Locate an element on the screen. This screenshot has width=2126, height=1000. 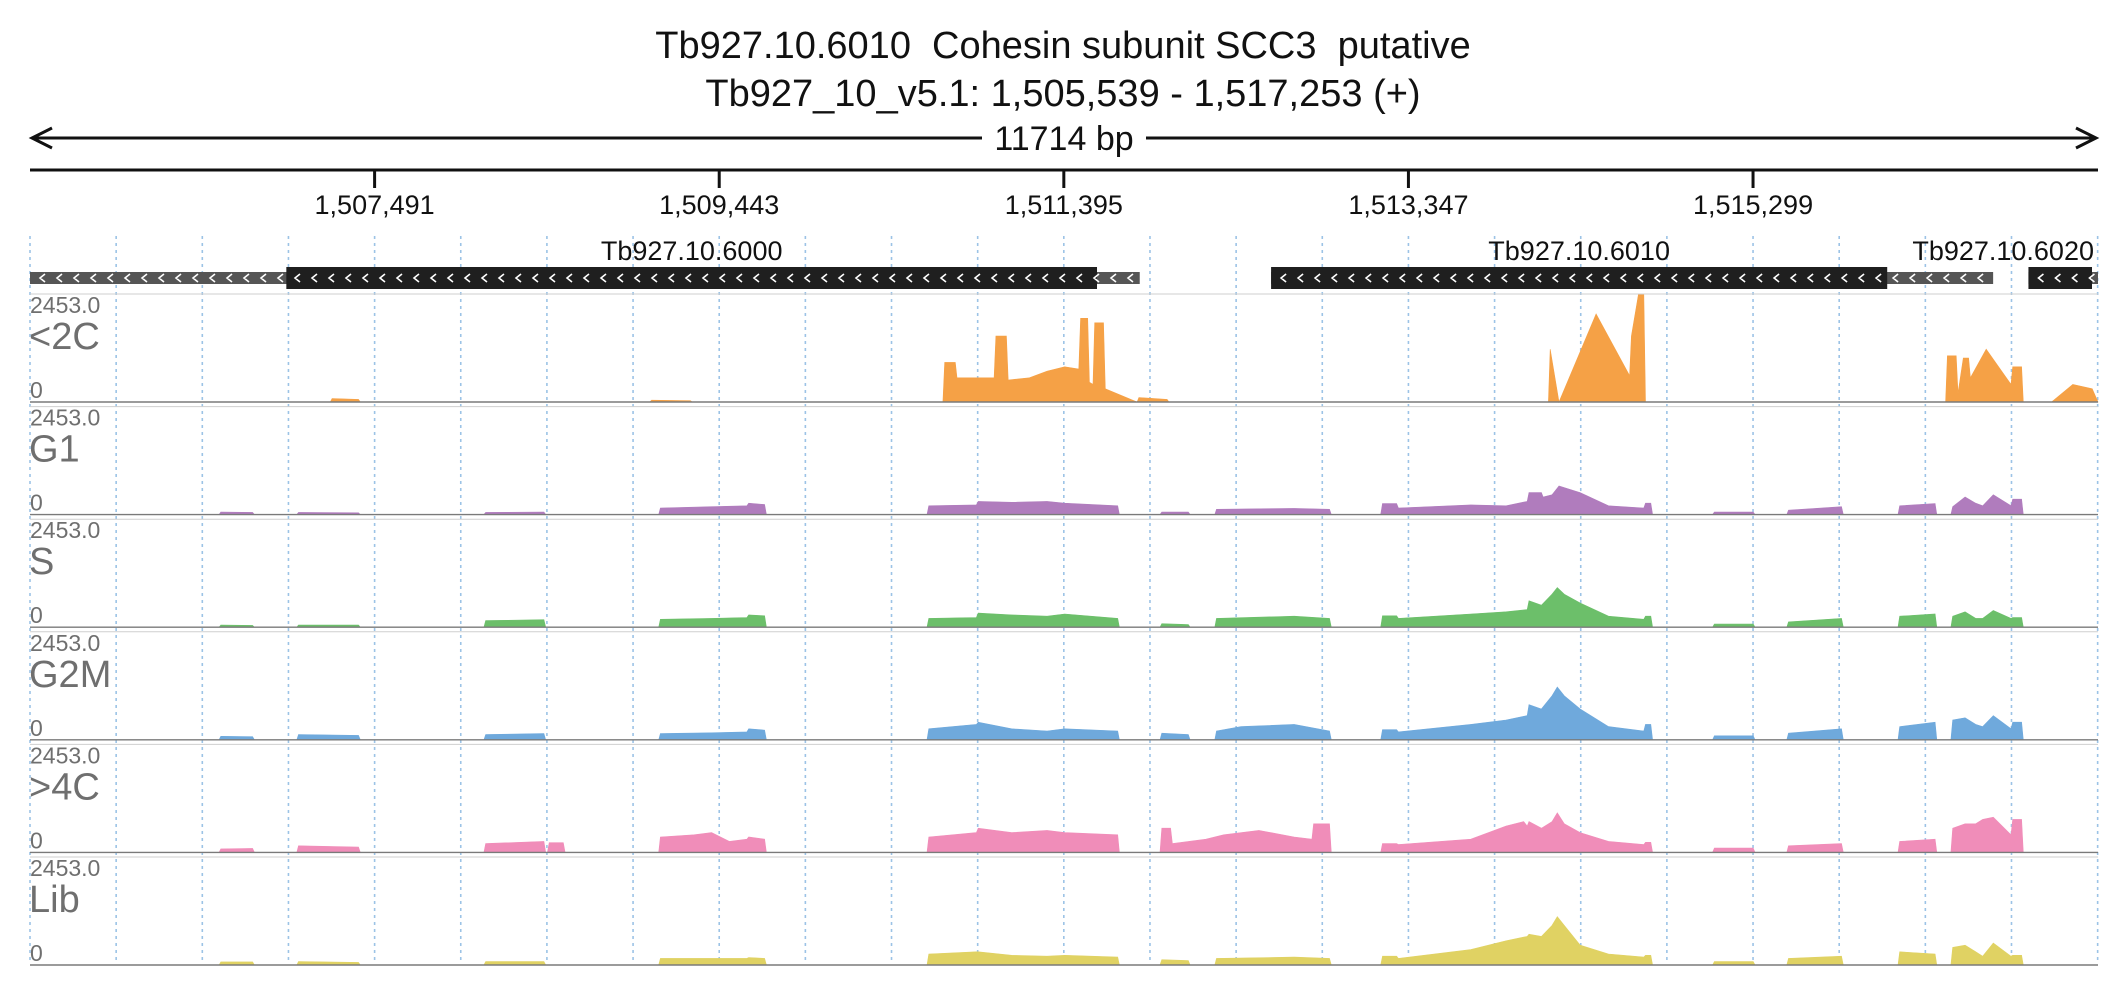
axis-tick-label: 1,507,491 is located at coordinates (375, 205).